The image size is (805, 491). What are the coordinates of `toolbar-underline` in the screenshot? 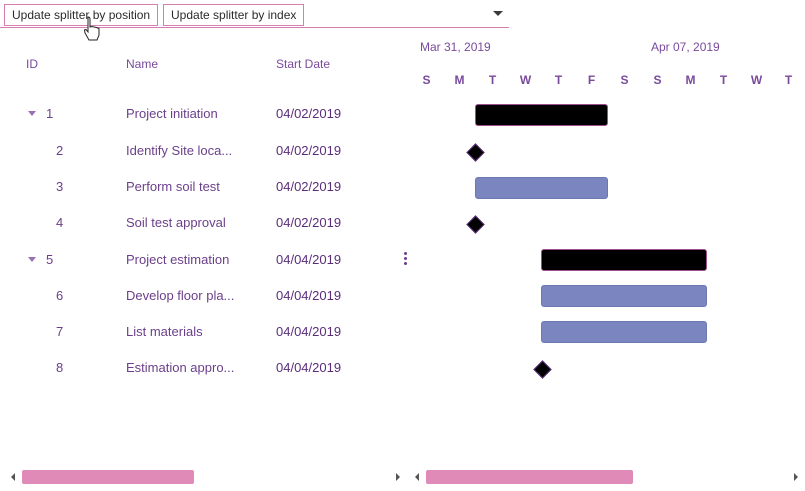 It's located at (254, 27).